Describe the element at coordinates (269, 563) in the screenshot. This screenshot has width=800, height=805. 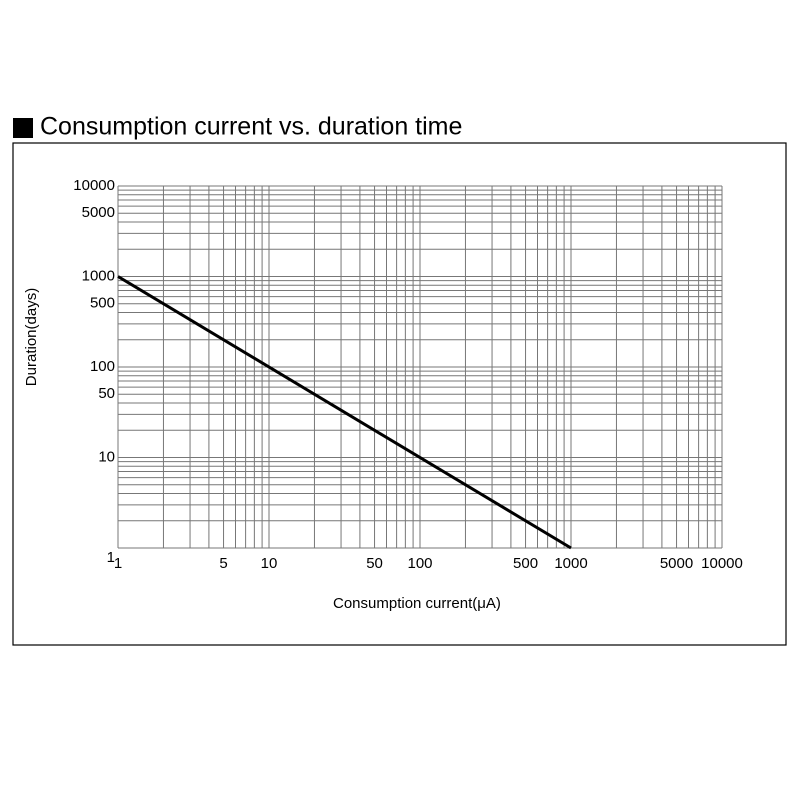
I see `x-tick-label: 10` at that location.